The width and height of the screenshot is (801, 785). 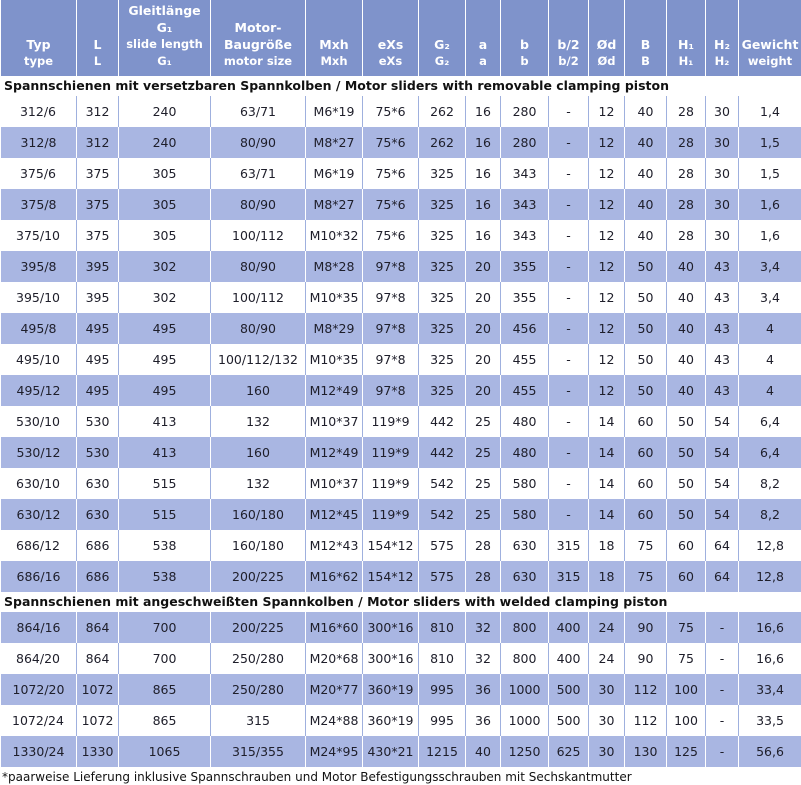 What do you see at coordinates (568, 689) in the screenshot?
I see `table-cell: 500` at bounding box center [568, 689].